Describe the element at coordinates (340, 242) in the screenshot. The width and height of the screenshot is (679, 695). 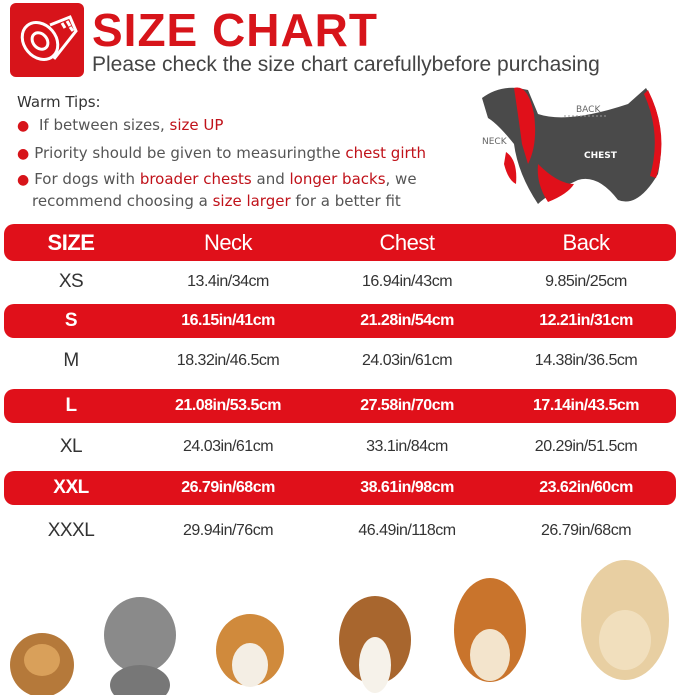
I see `table-header: SIZE Neck Chest Back` at that location.